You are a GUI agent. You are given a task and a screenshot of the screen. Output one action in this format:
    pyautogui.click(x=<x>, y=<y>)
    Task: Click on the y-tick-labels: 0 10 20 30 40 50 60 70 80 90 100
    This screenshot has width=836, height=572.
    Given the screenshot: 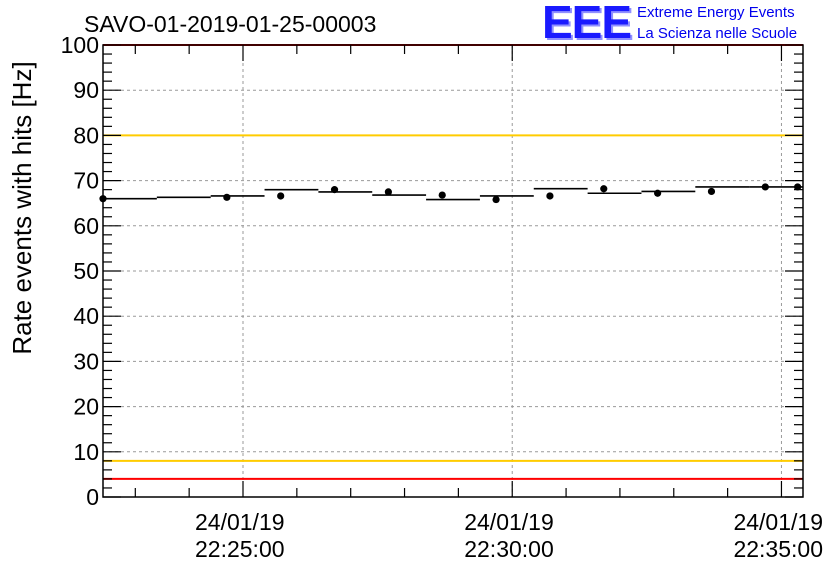 What is the action you would take?
    pyautogui.click(x=80, y=271)
    